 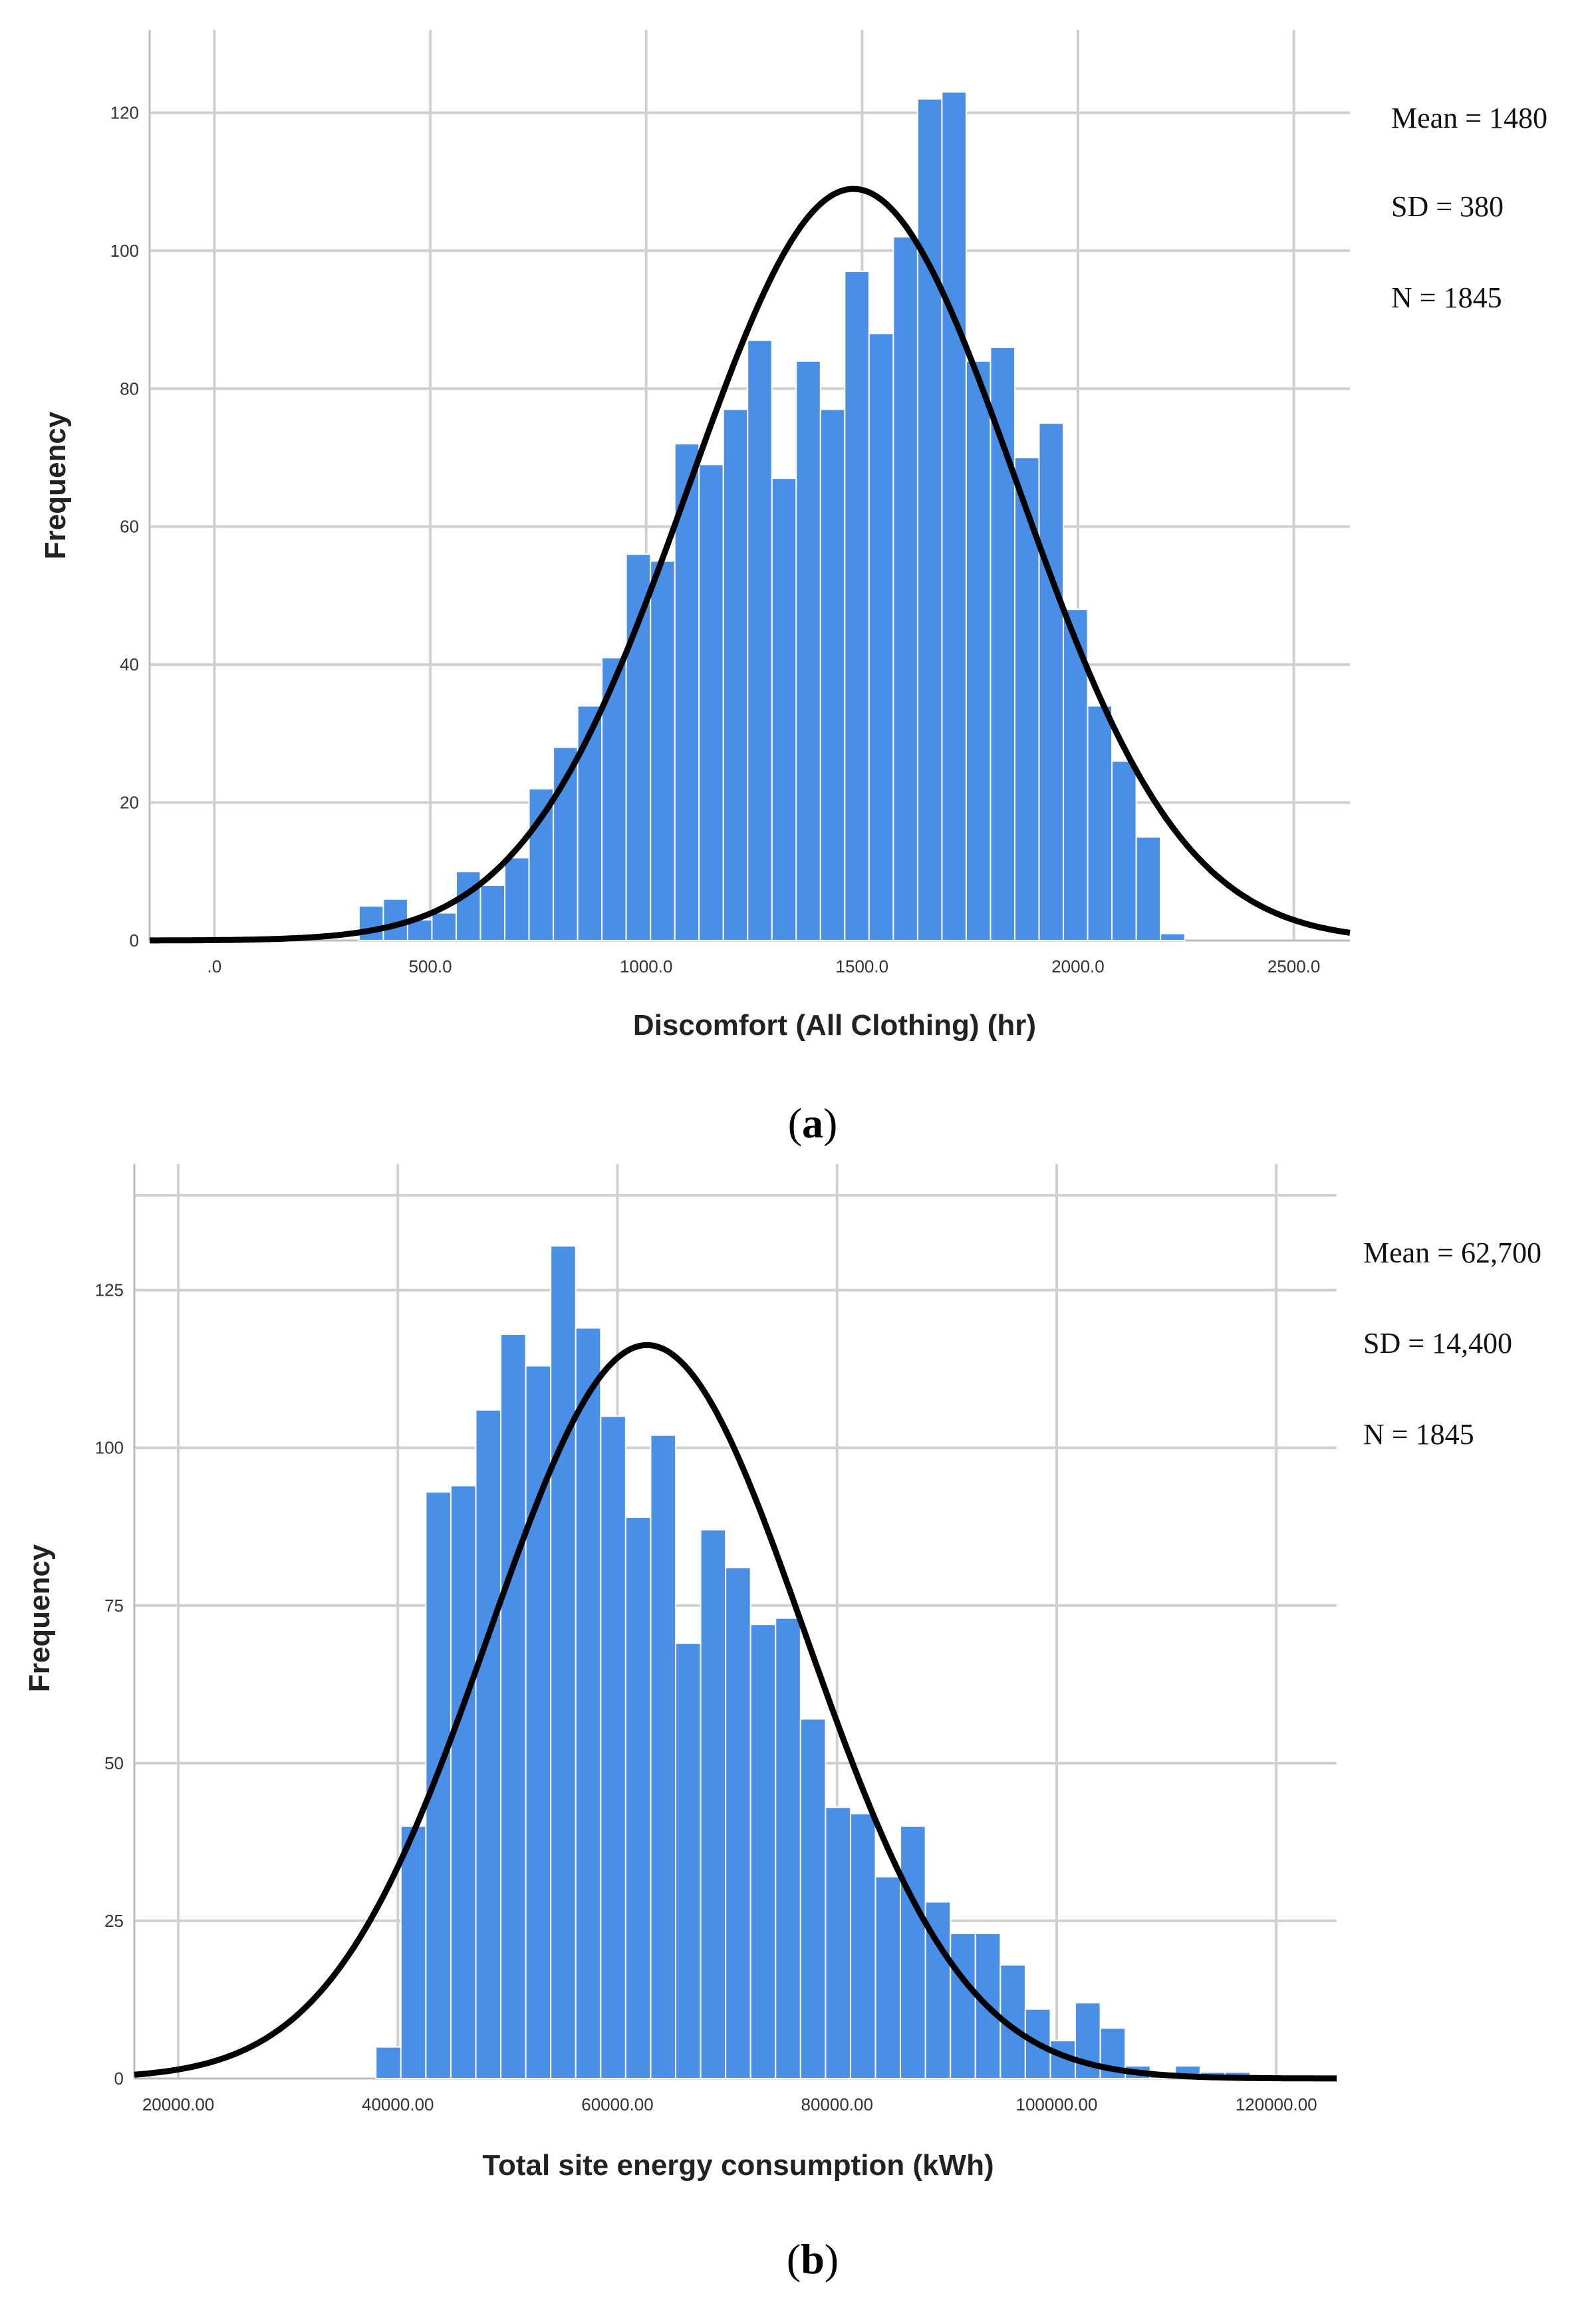 I want to click on x-tick-label-b: 20000.00, so click(x=178, y=2104).